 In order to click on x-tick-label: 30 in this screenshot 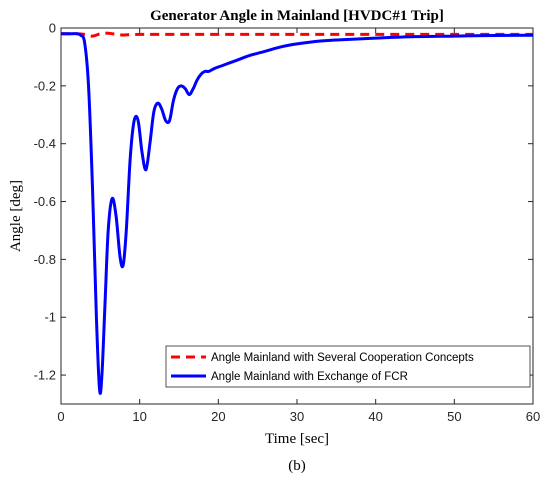, I will do `click(297, 416)`.